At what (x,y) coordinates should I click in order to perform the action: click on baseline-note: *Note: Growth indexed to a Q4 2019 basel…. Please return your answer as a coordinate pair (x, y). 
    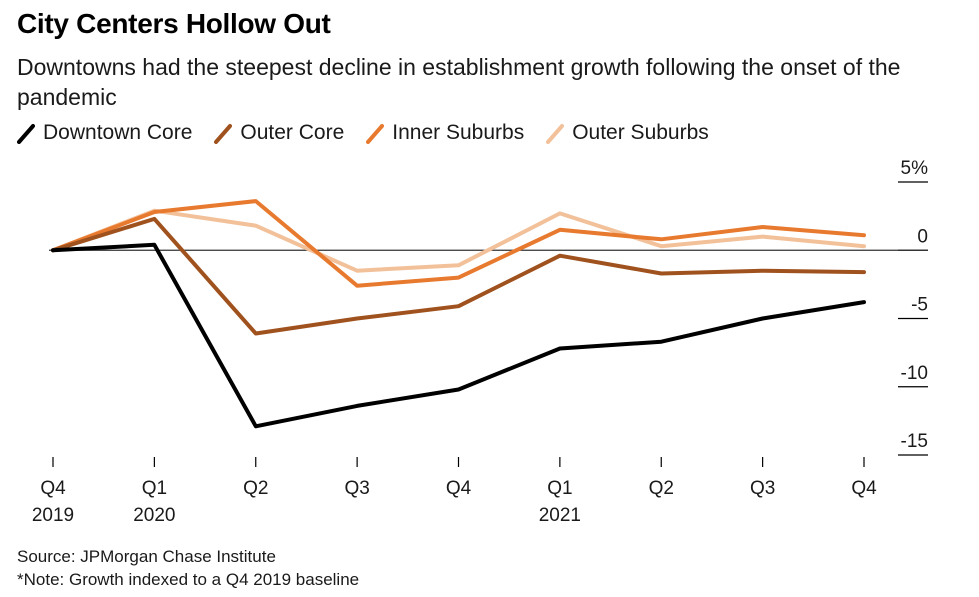
    Looking at the image, I should click on (188, 579).